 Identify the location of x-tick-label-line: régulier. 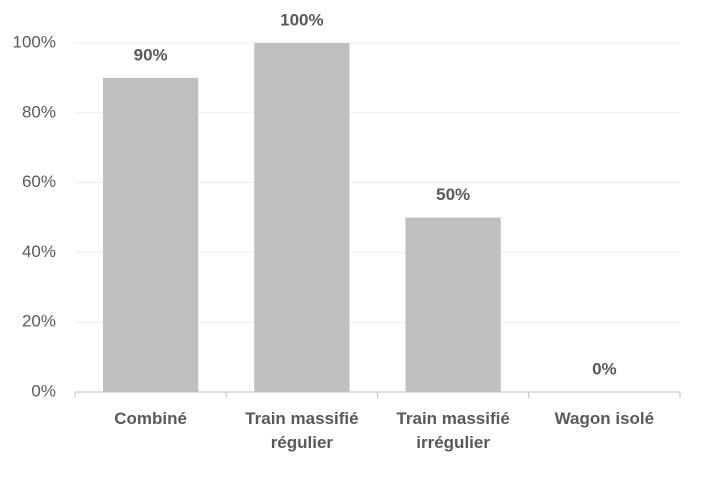
(302, 442).